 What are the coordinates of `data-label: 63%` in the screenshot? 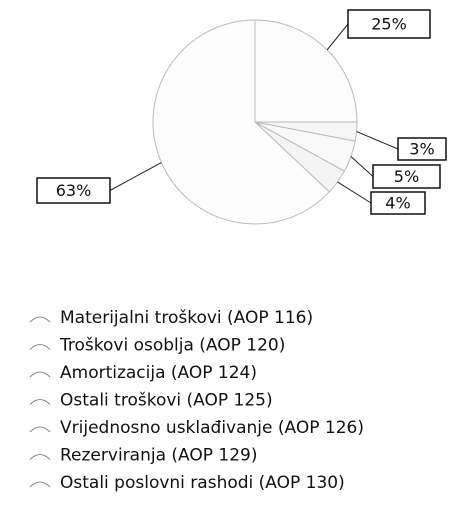 It's located at (74, 190).